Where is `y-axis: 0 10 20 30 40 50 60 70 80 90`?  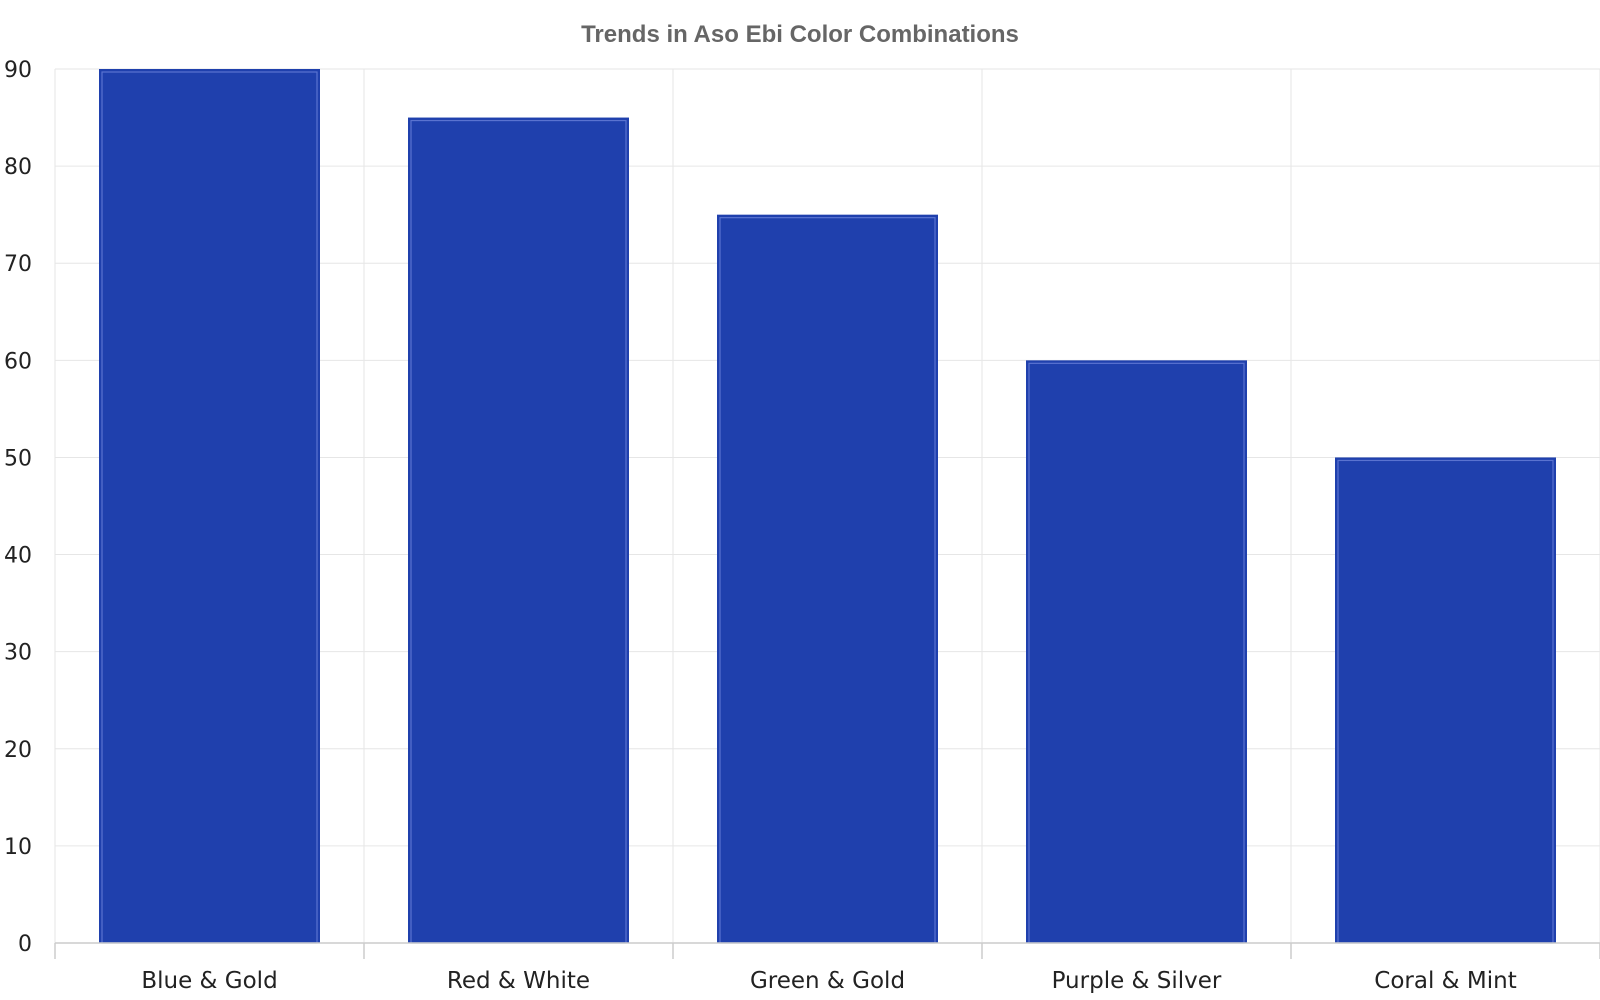
y-axis: 0 10 20 30 40 50 60 70 80 90 is located at coordinates (18, 507).